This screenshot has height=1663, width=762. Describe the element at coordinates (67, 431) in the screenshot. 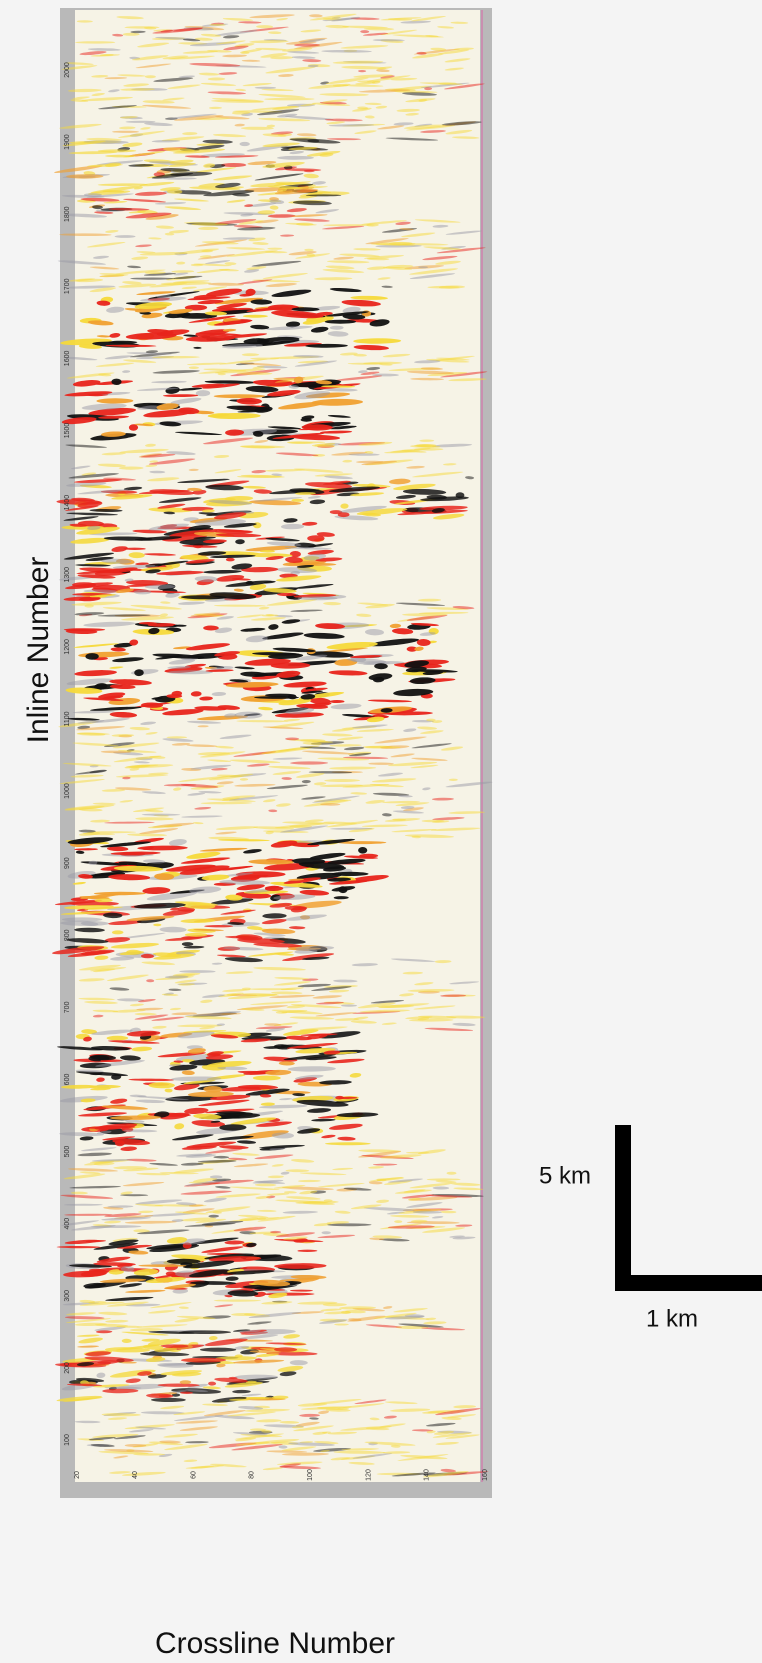

I see `y-tick-label: 1500` at that location.